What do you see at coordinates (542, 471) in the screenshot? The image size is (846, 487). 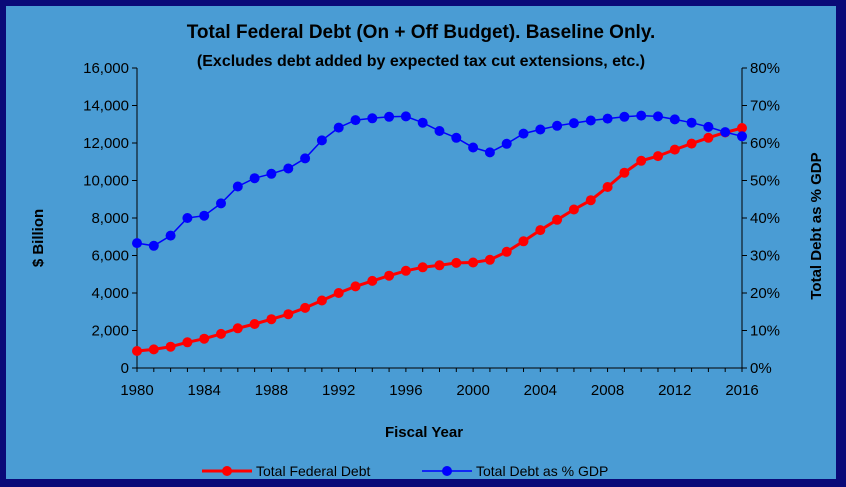 I see `legend-label-gdp: Total Debt as % GDP` at bounding box center [542, 471].